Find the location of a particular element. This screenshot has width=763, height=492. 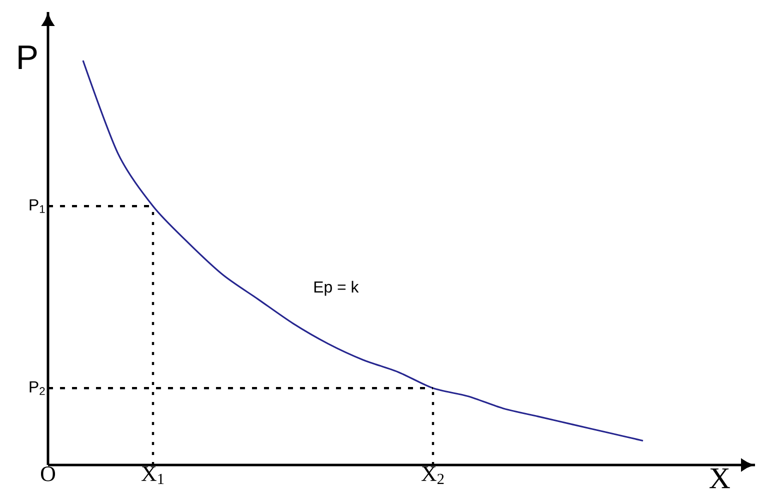

x-axis-title: X is located at coordinates (720, 478).